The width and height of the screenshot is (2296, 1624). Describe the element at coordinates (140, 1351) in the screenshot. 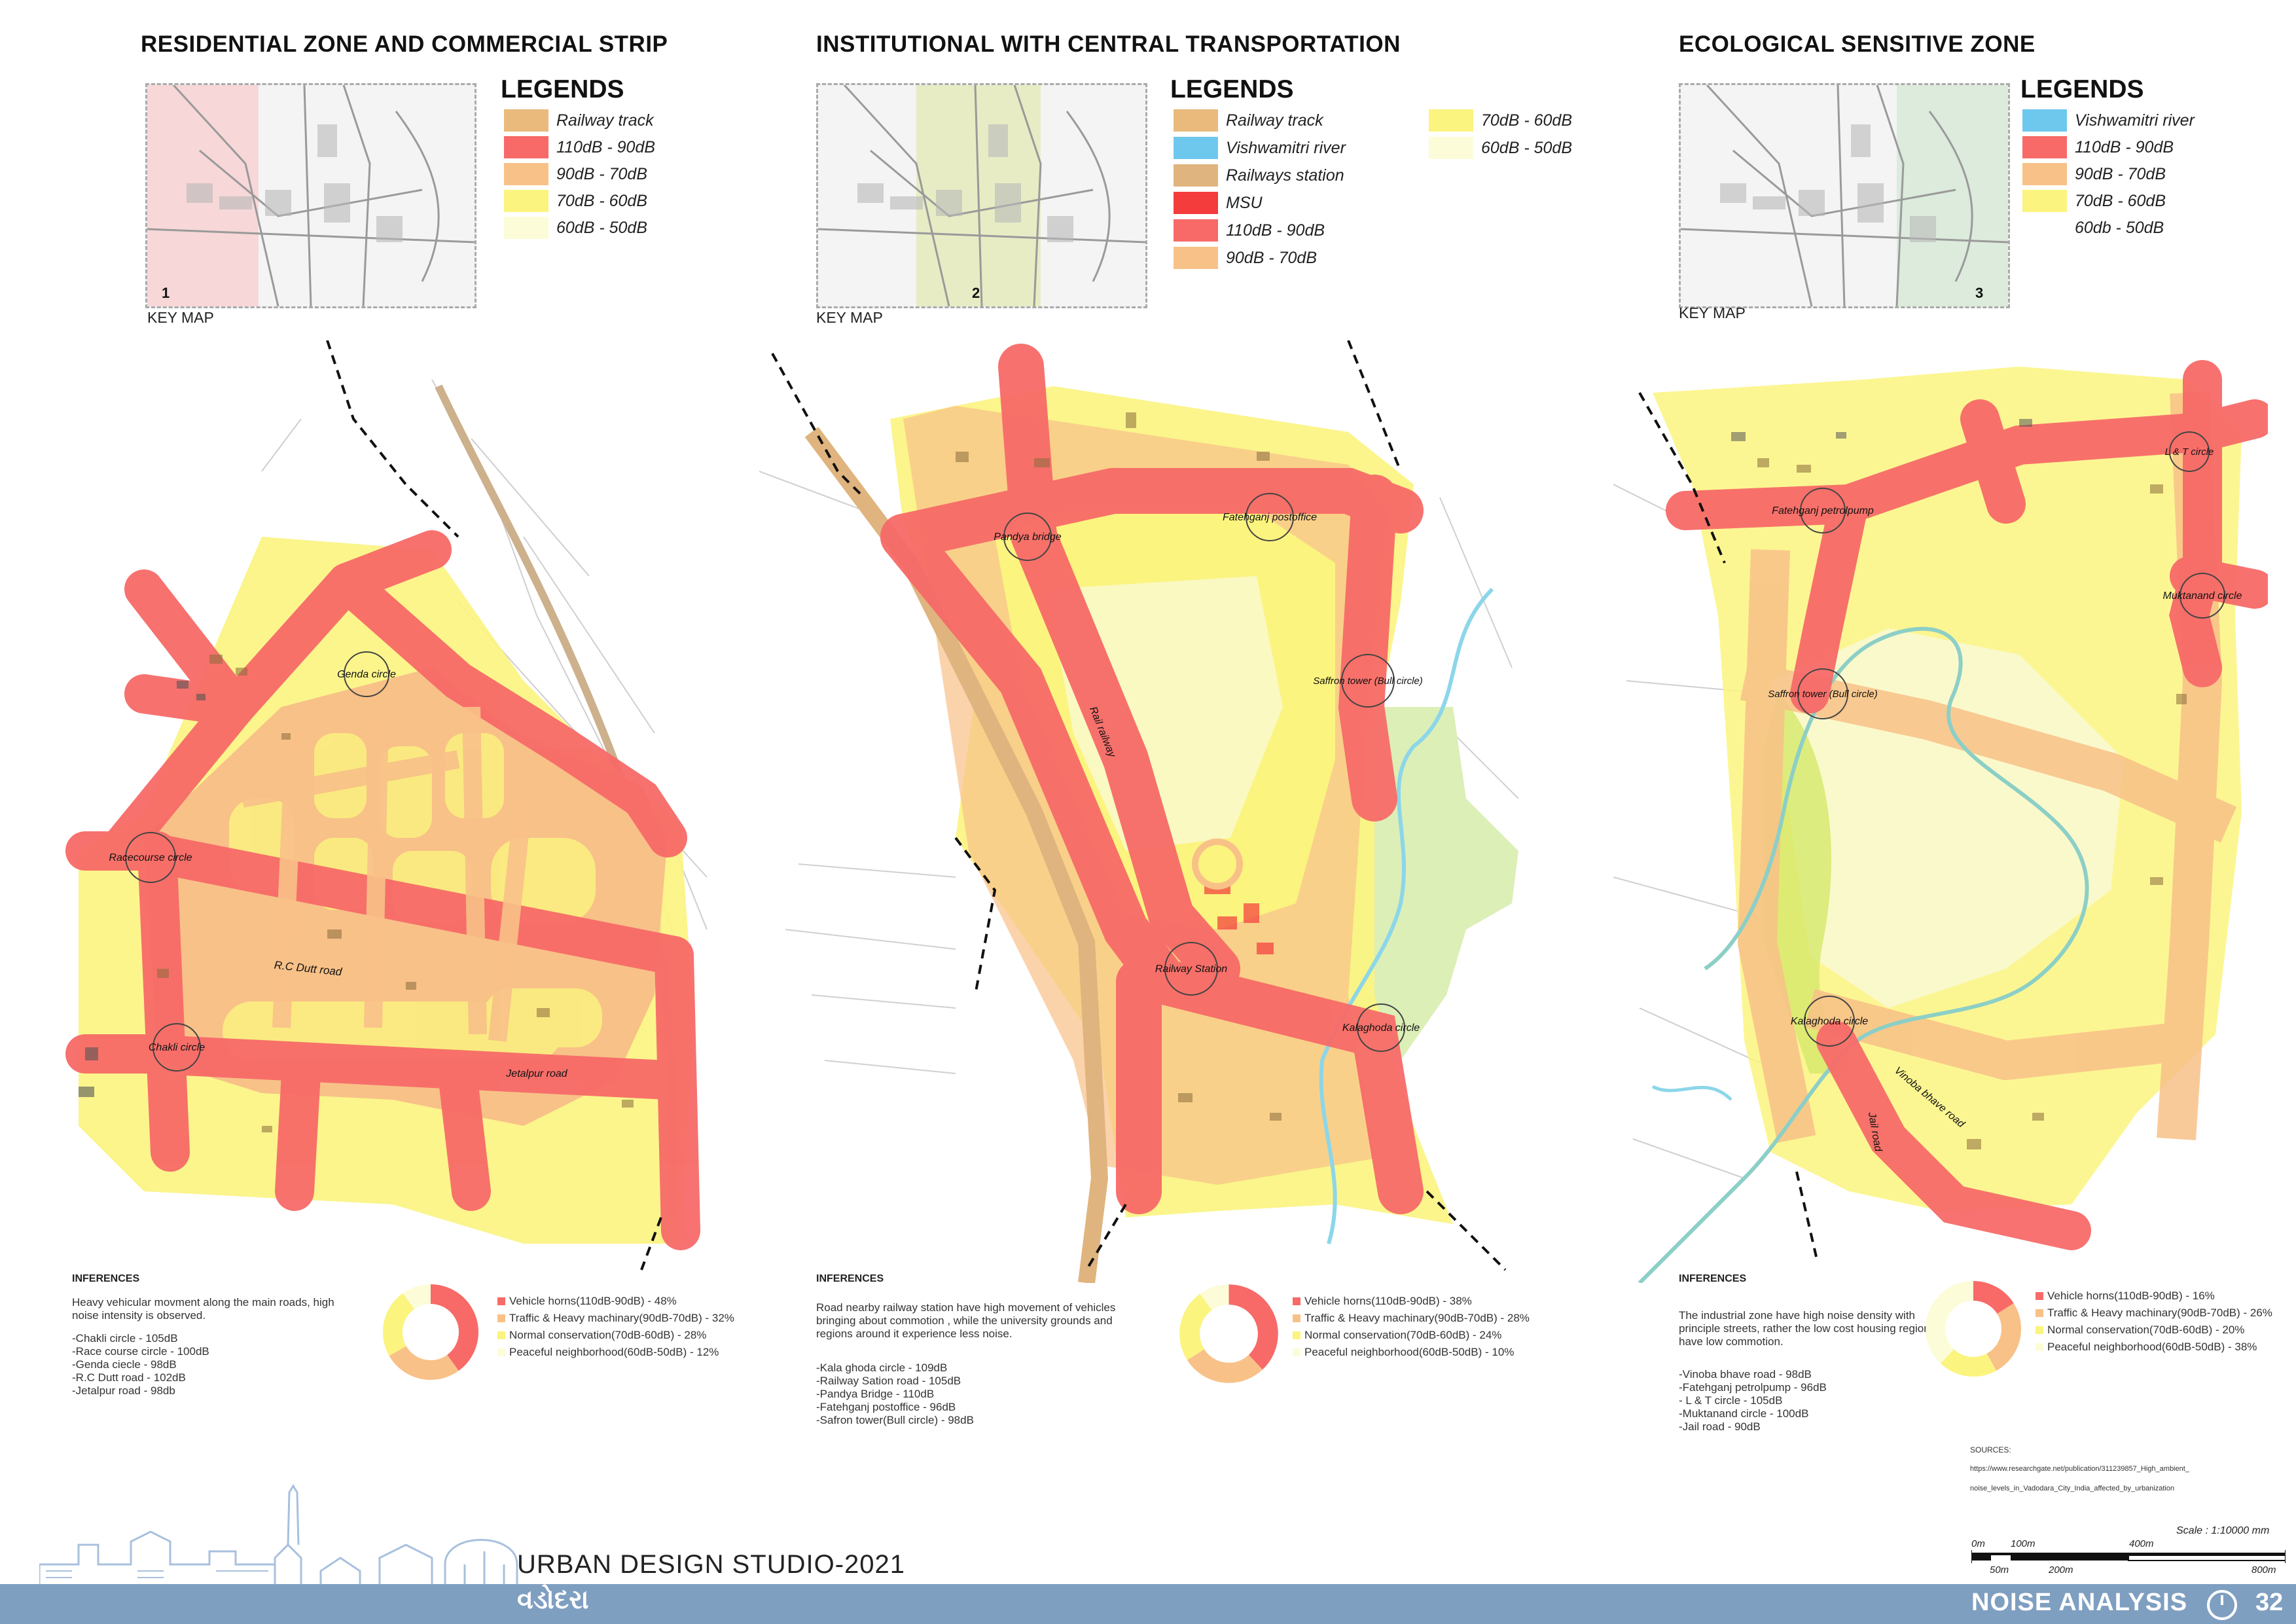

I see `inference-item: -Race course circle - 100dB` at that location.